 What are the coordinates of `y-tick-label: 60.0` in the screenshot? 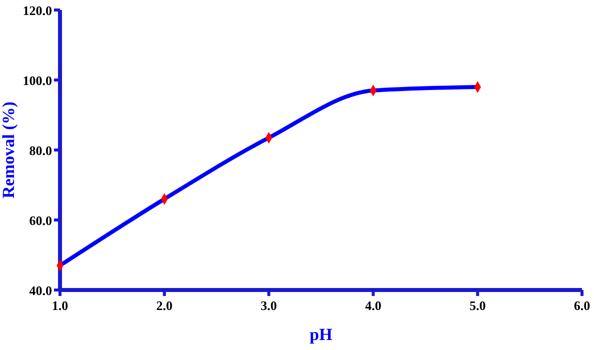 It's located at (40, 220).